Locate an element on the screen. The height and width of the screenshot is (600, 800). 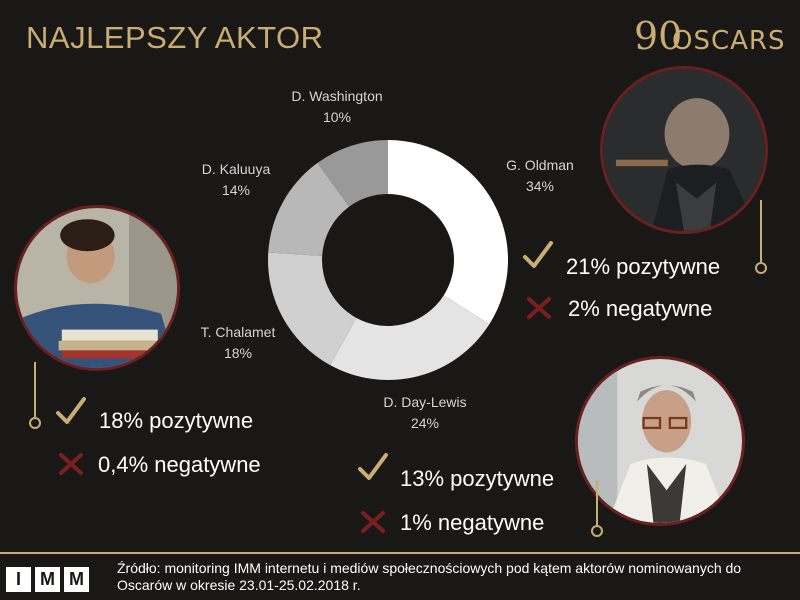
daylewis-connector is located at coordinates (597, 503).